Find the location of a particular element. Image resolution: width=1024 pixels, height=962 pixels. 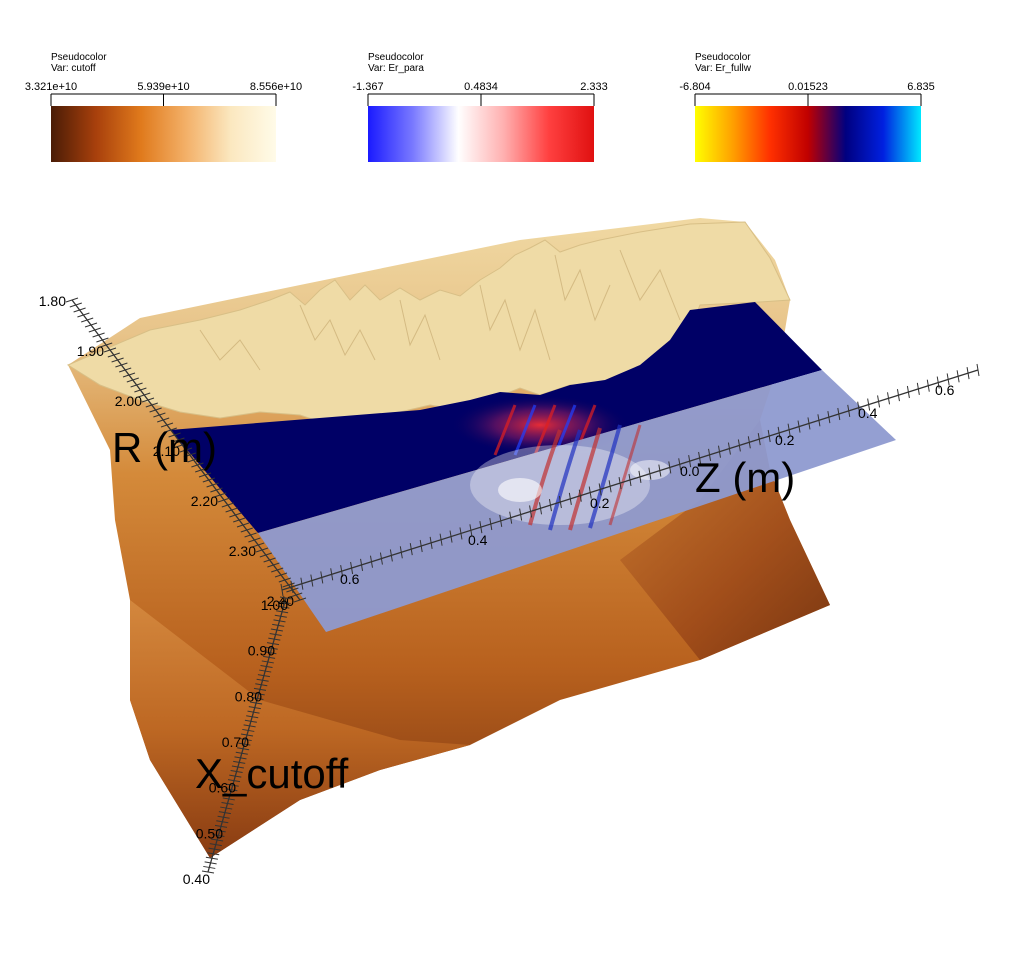

r-axis-ticks is located at coordinates (186, 450).